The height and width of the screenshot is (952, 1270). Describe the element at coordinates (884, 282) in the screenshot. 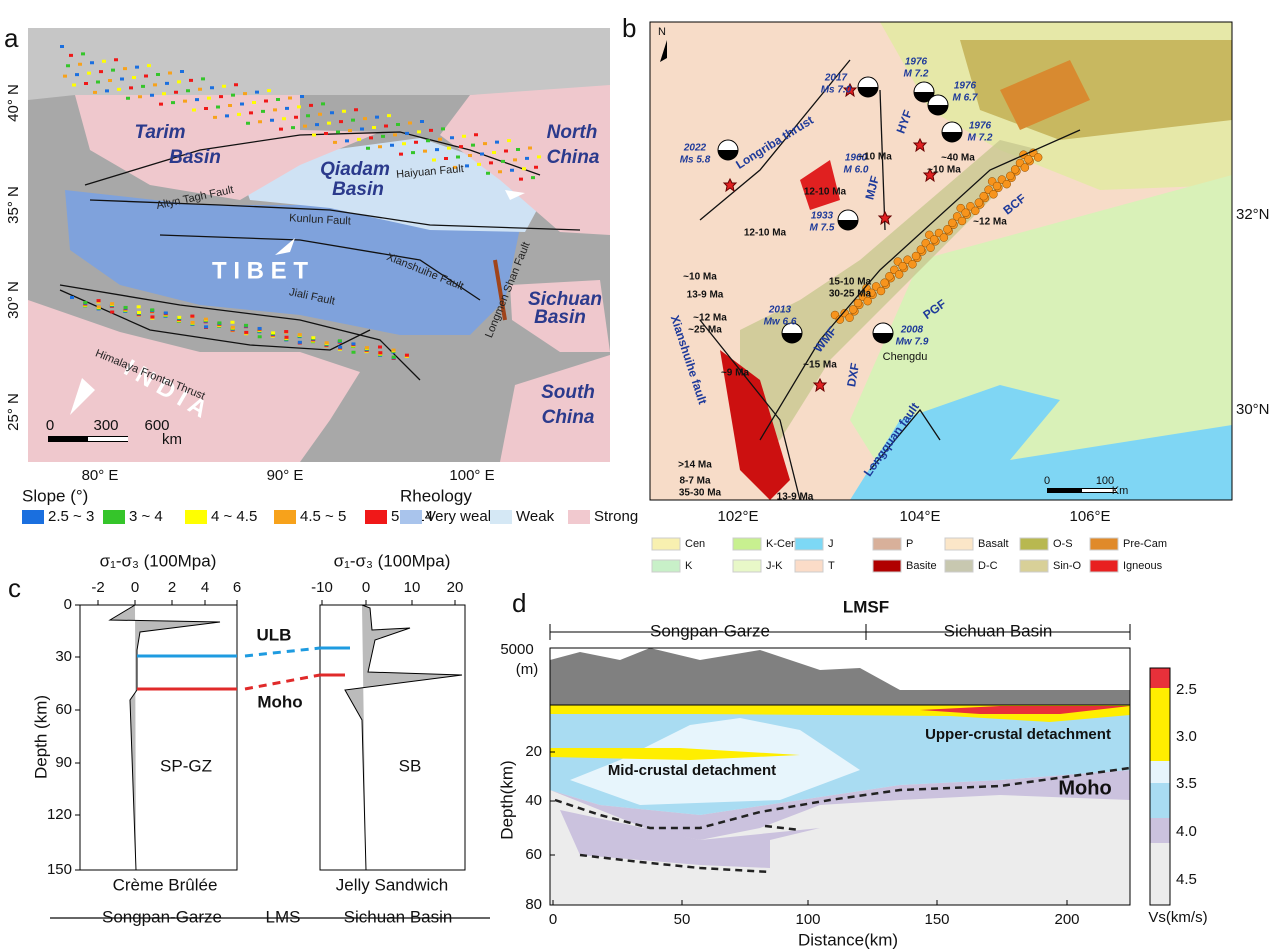

I see `aftershock` at that location.